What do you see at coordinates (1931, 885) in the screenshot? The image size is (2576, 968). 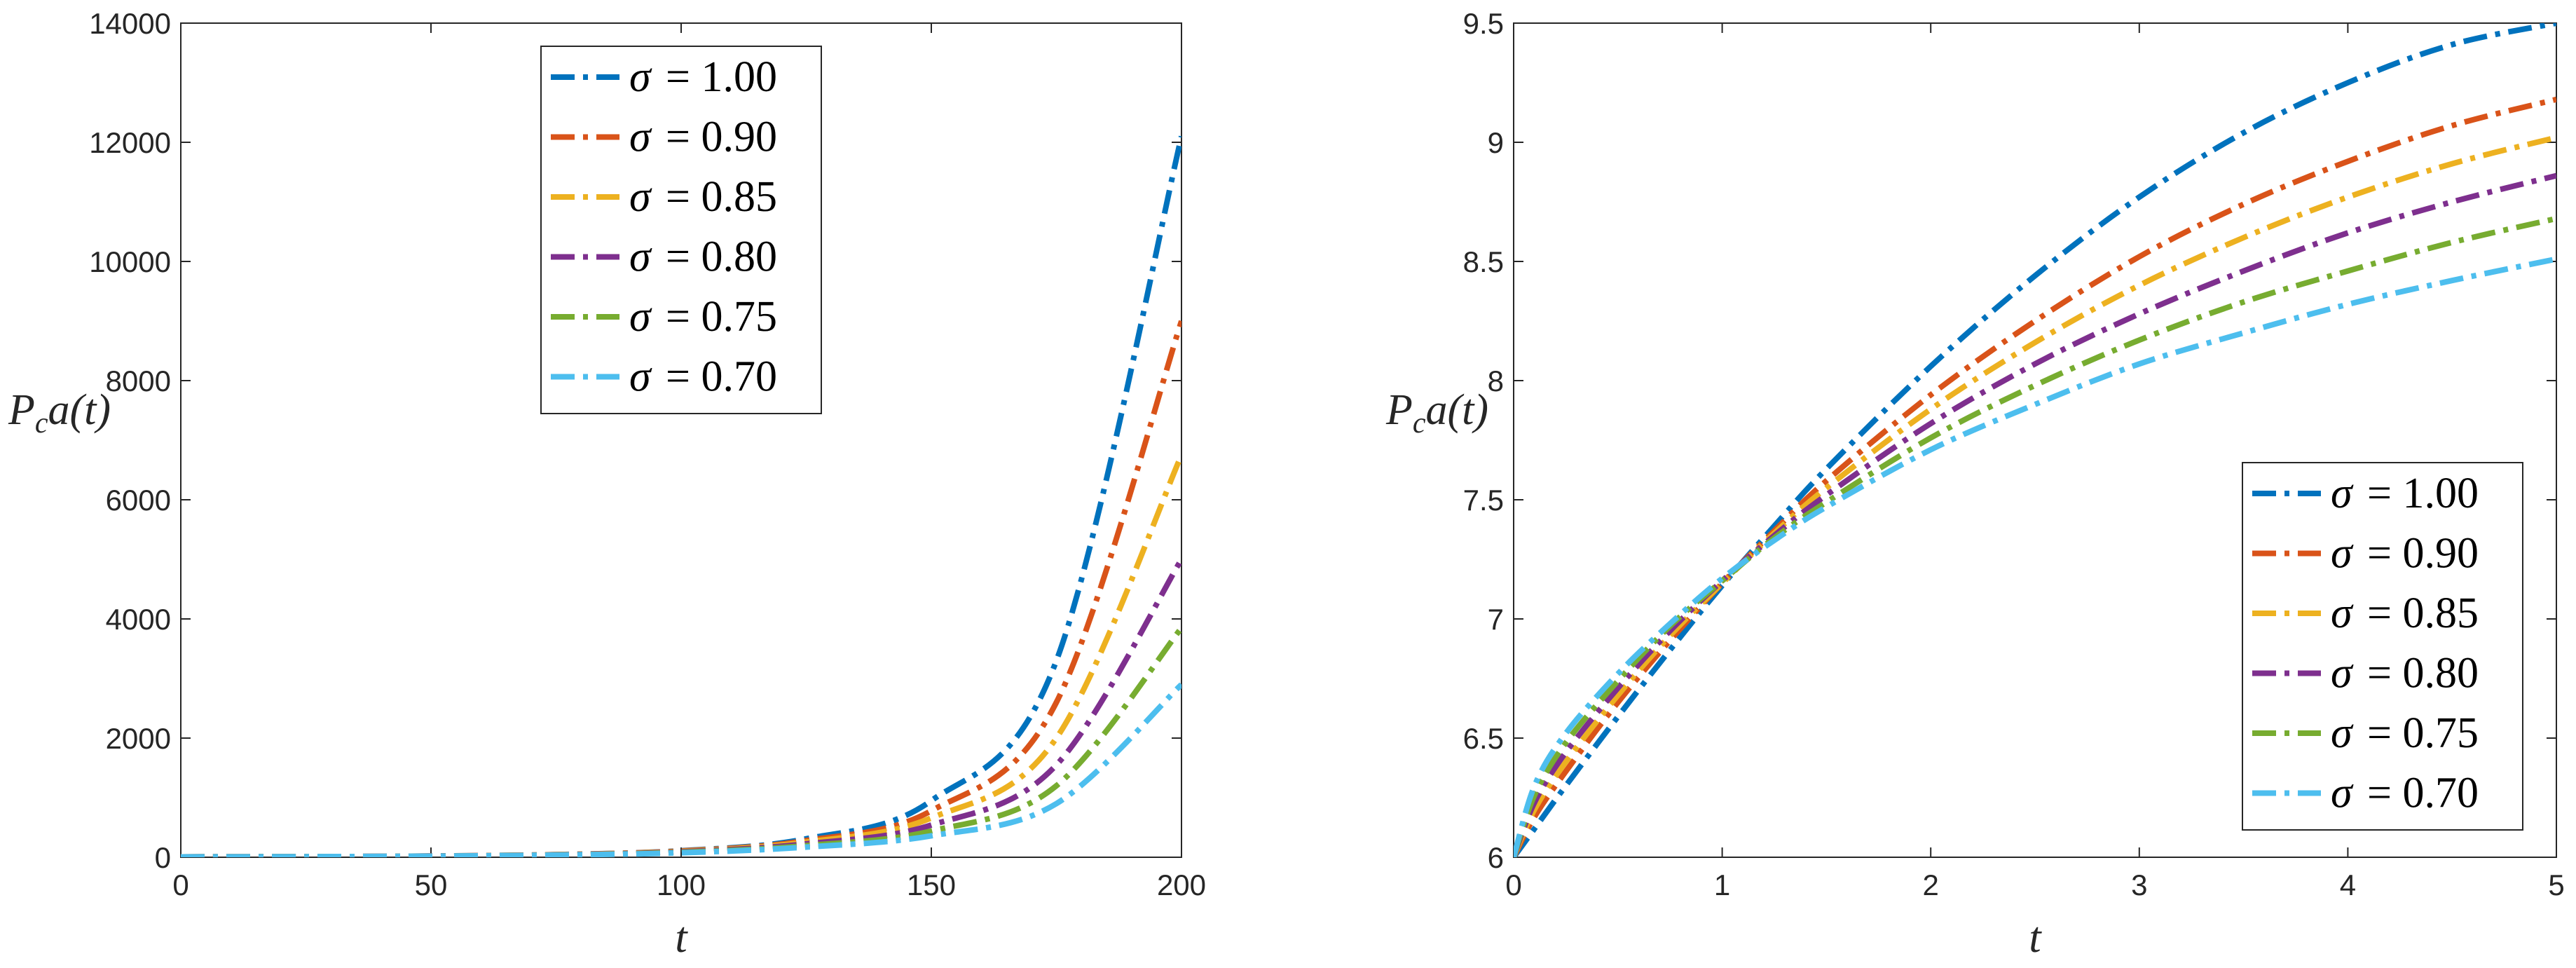 I see `x-tick-label: 2` at bounding box center [1931, 885].